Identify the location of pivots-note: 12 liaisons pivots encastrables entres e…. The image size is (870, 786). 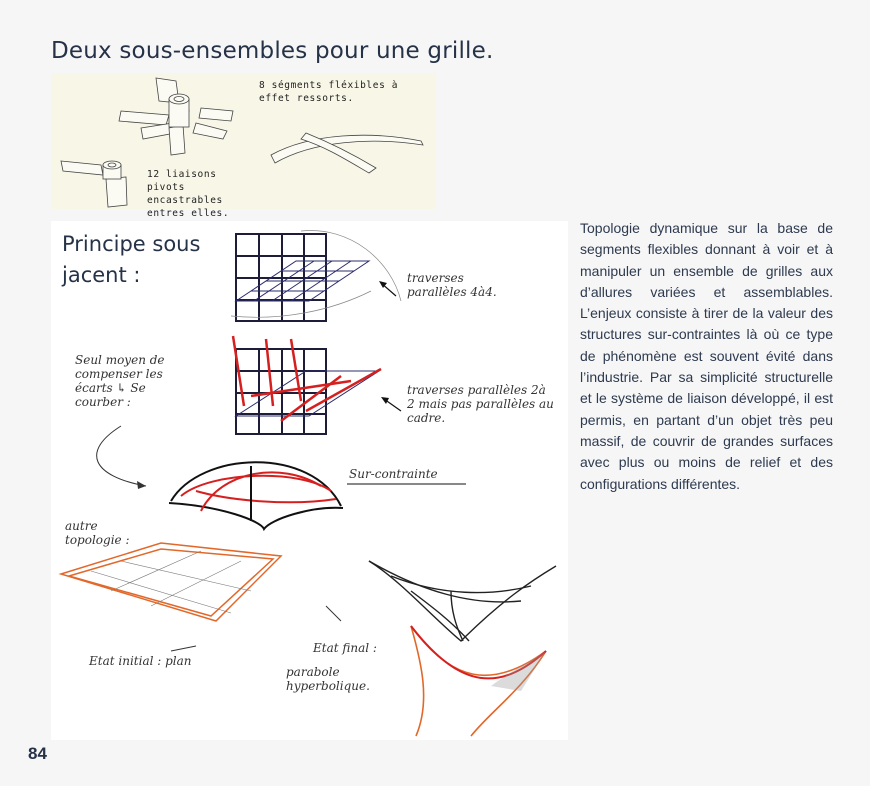
(188, 194).